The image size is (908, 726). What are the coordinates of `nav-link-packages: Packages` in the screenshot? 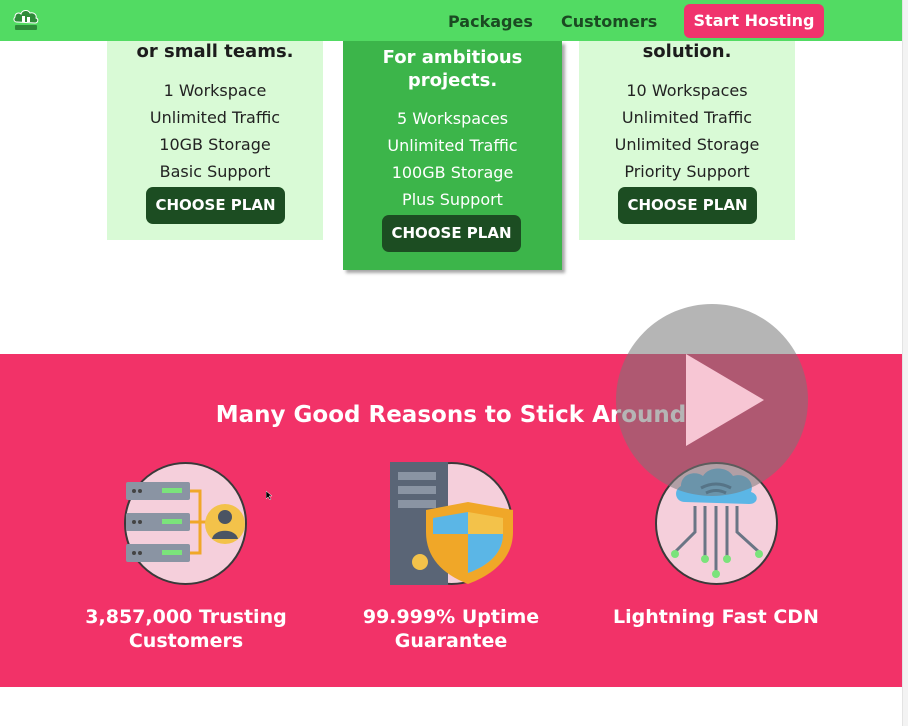 It's located at (490, 21).